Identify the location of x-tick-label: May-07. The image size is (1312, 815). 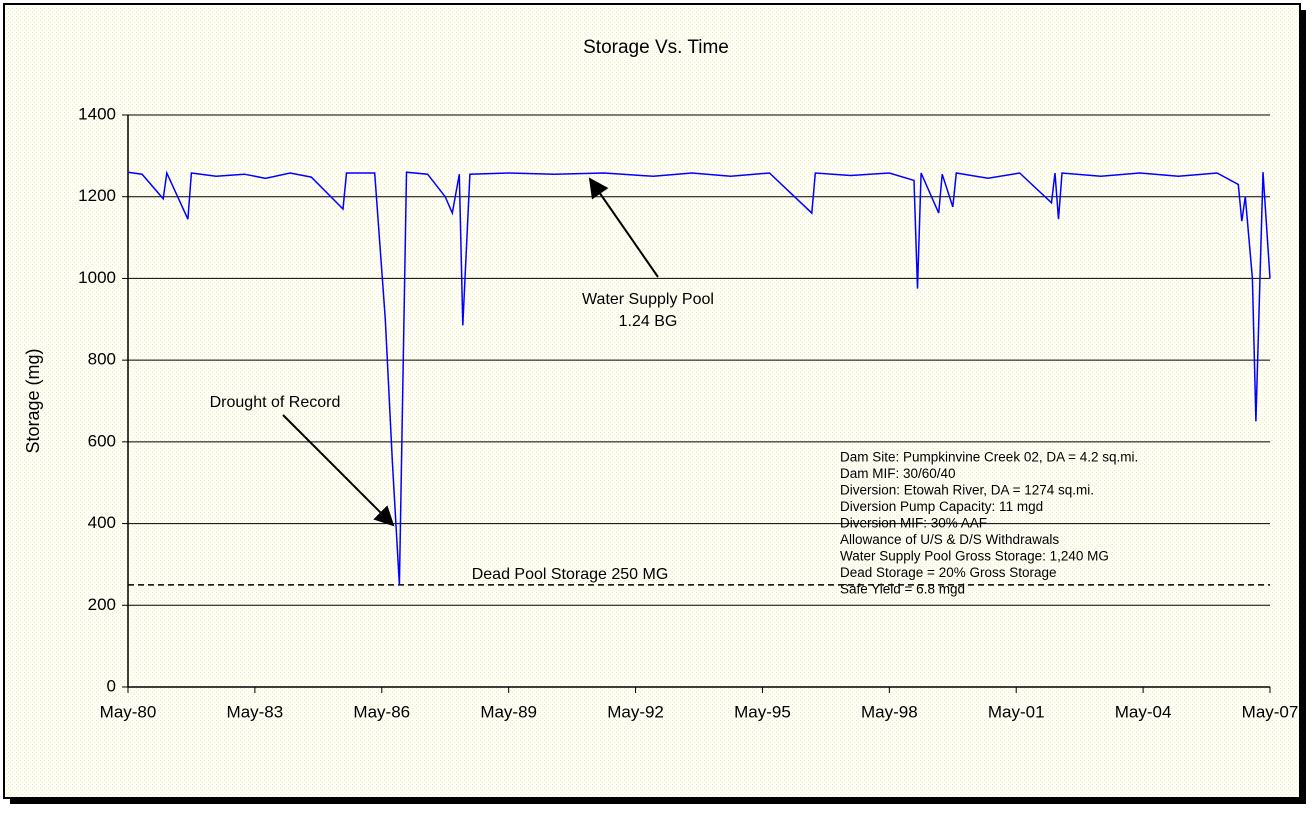
(1270, 711).